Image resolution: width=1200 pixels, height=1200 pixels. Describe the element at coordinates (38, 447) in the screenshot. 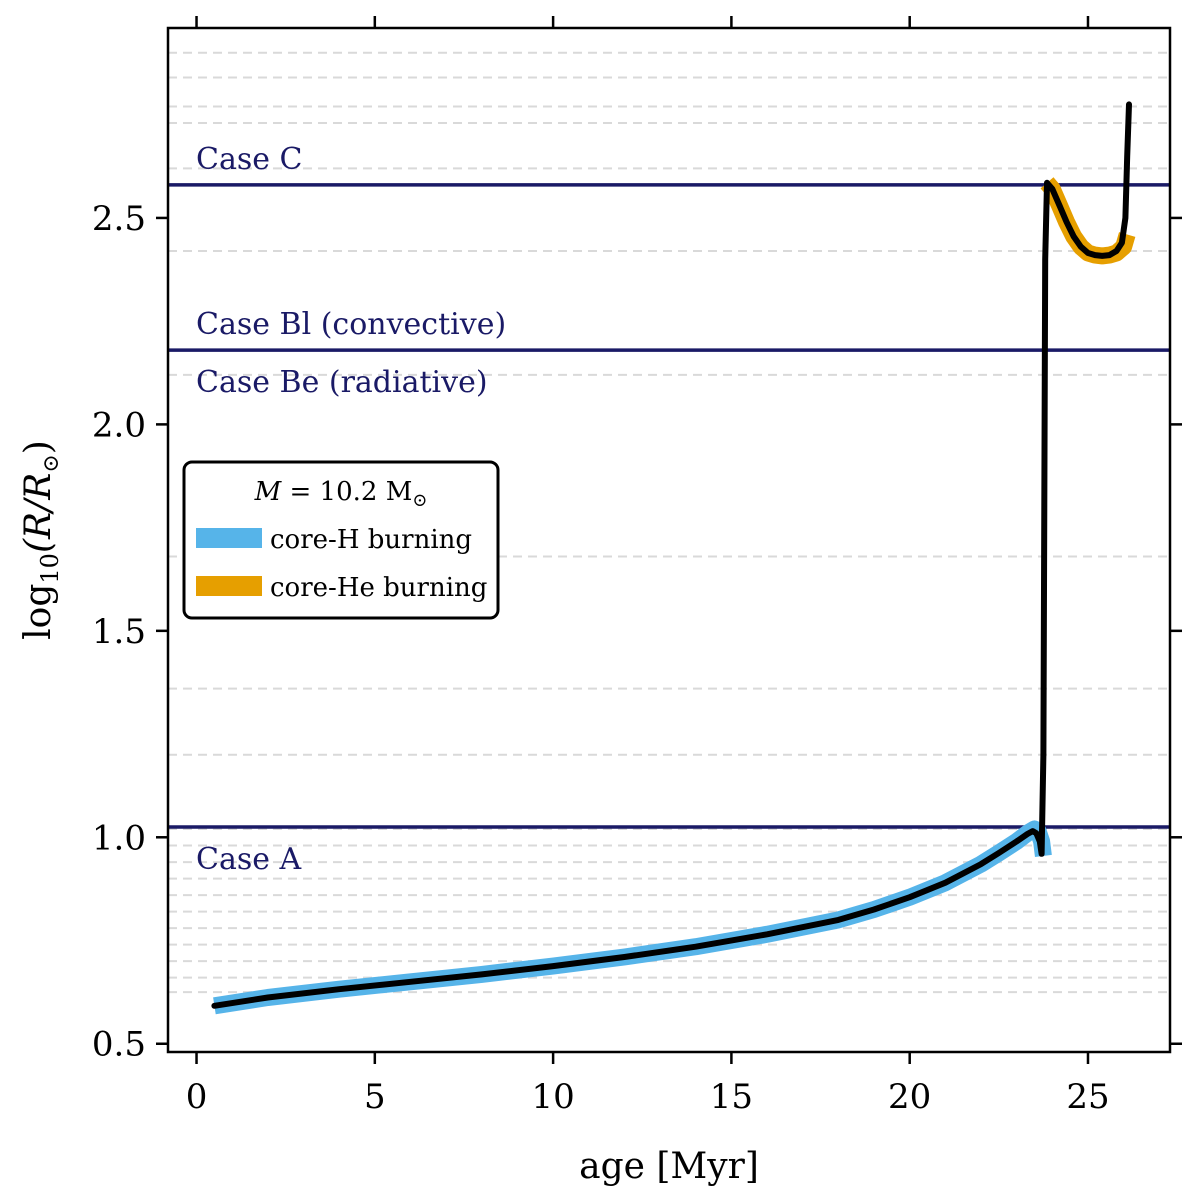

I see `y-axis-title-close: )` at that location.